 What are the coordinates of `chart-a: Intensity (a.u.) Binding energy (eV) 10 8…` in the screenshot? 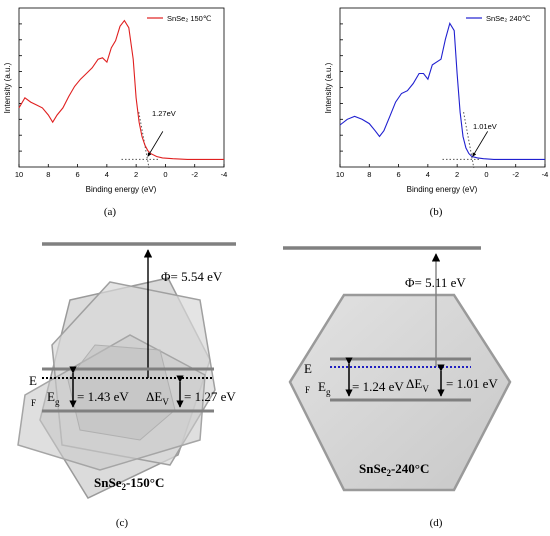 It's located at (115, 100).